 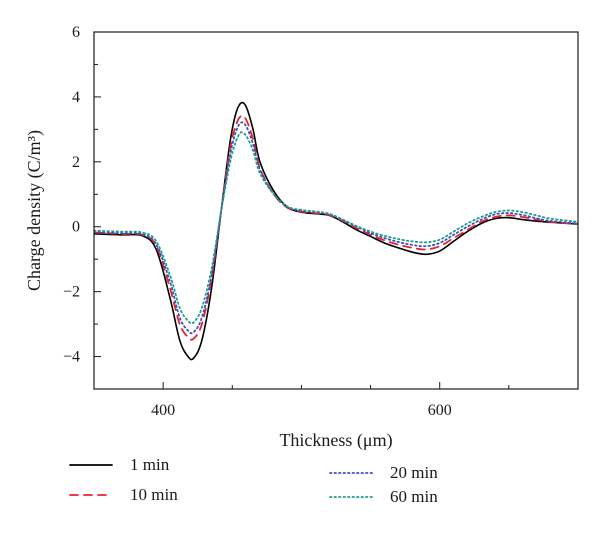 I want to click on legend-label: 60 min, so click(x=414, y=496).